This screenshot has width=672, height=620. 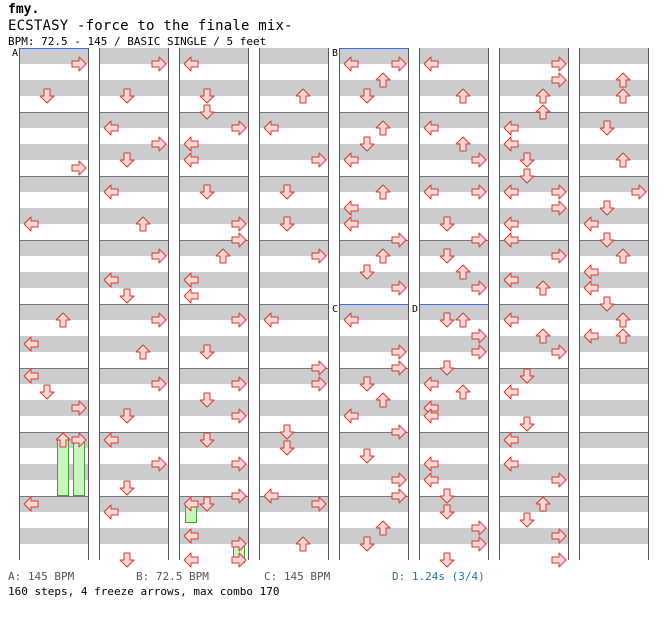 What do you see at coordinates (454, 304) in the screenshot?
I see `section-line-d` at bounding box center [454, 304].